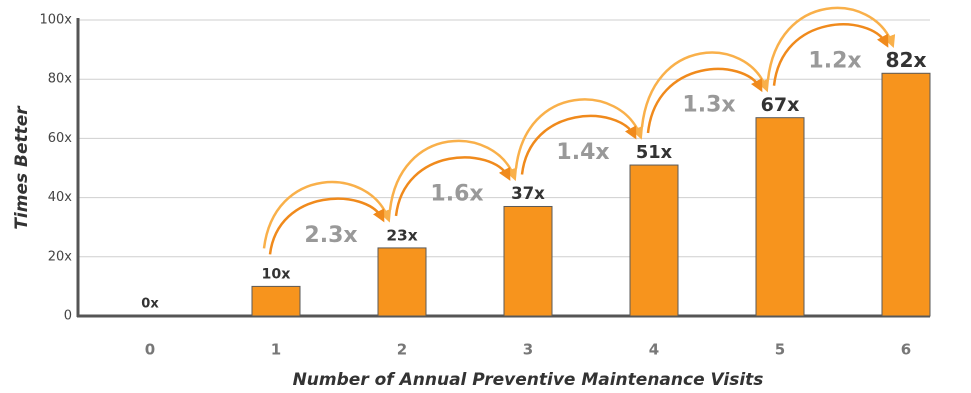 The height and width of the screenshot is (393, 971). What do you see at coordinates (654, 350) in the screenshot?
I see `x-tick-label: 4` at bounding box center [654, 350].